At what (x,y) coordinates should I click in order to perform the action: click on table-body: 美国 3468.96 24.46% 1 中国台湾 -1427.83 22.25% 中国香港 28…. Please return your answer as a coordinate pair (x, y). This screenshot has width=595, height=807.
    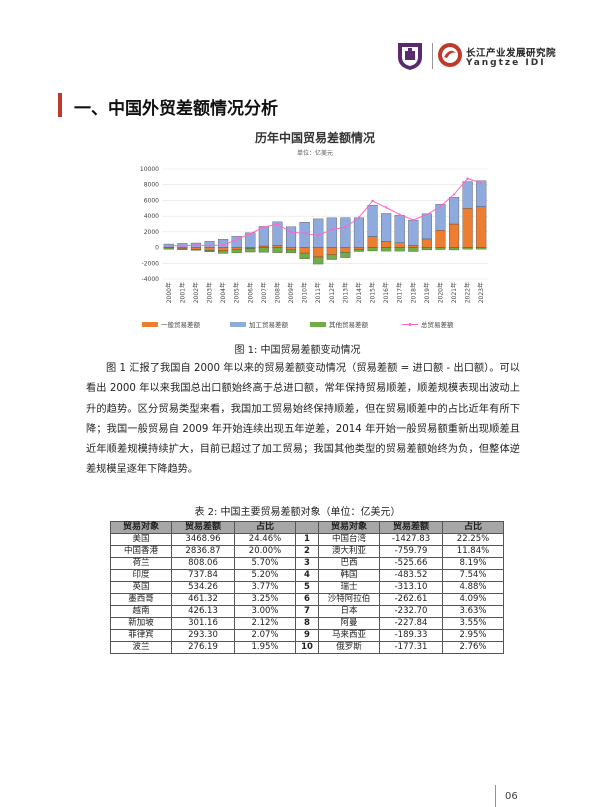
    Looking at the image, I should click on (307, 593).